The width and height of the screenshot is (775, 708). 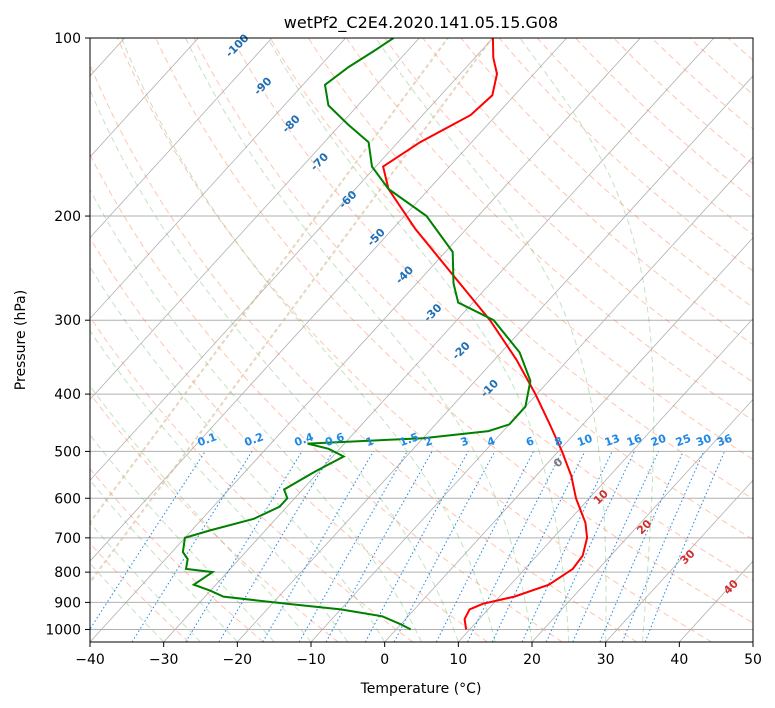 What do you see at coordinates (584, 441) in the screenshot?
I see `mixing-ratio-label: 10` at bounding box center [584, 441].